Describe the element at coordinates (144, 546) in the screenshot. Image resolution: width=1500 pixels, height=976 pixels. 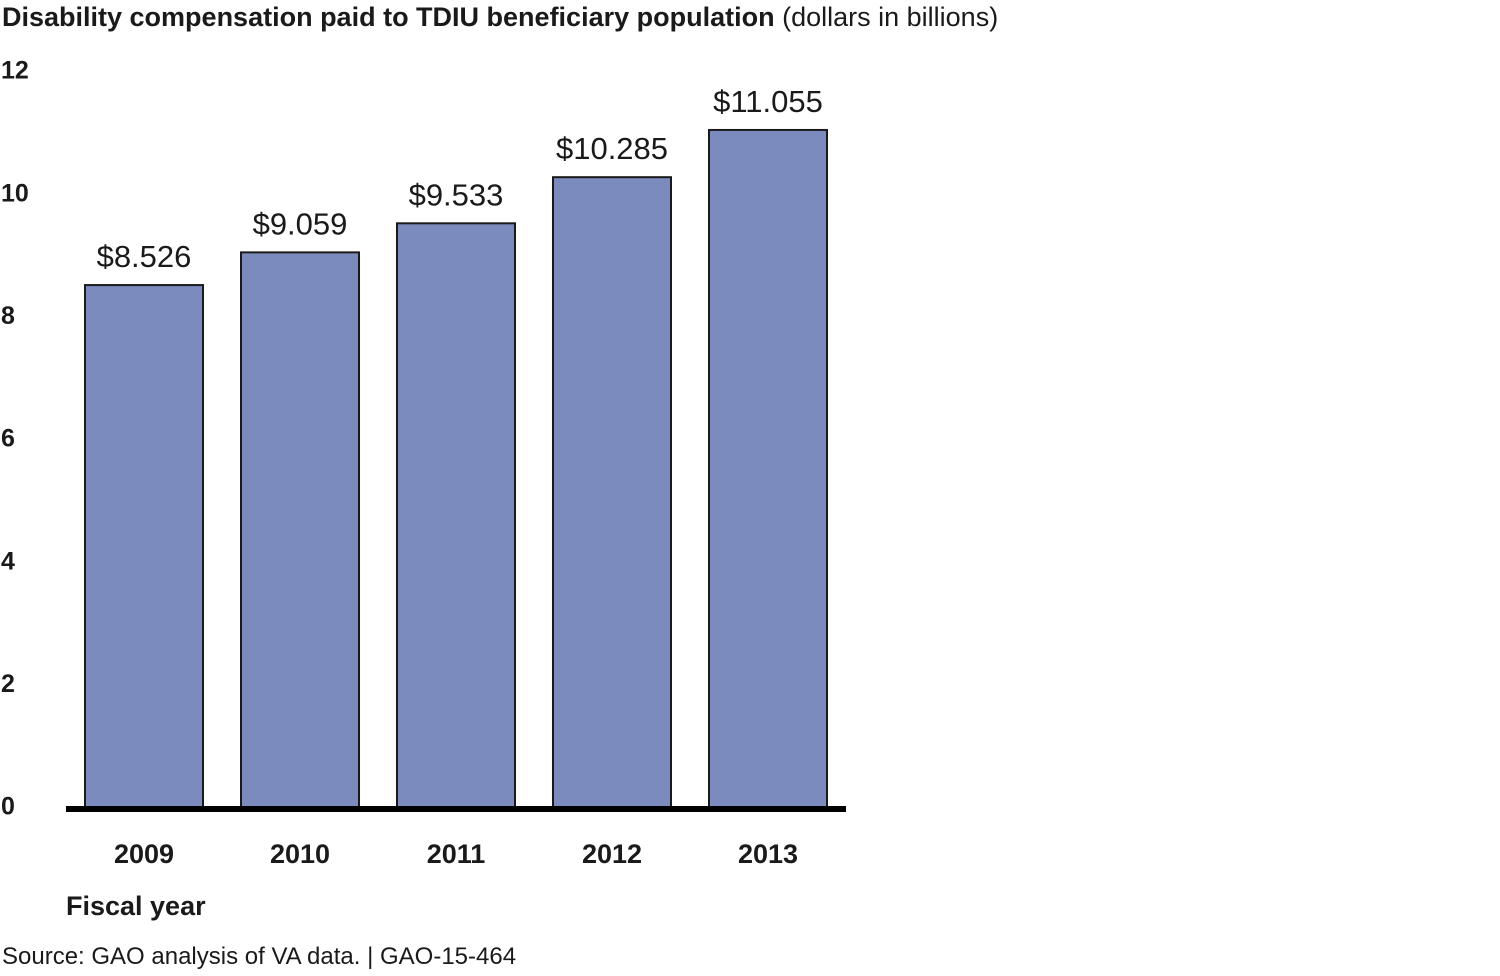
I see `bar-2009` at that location.